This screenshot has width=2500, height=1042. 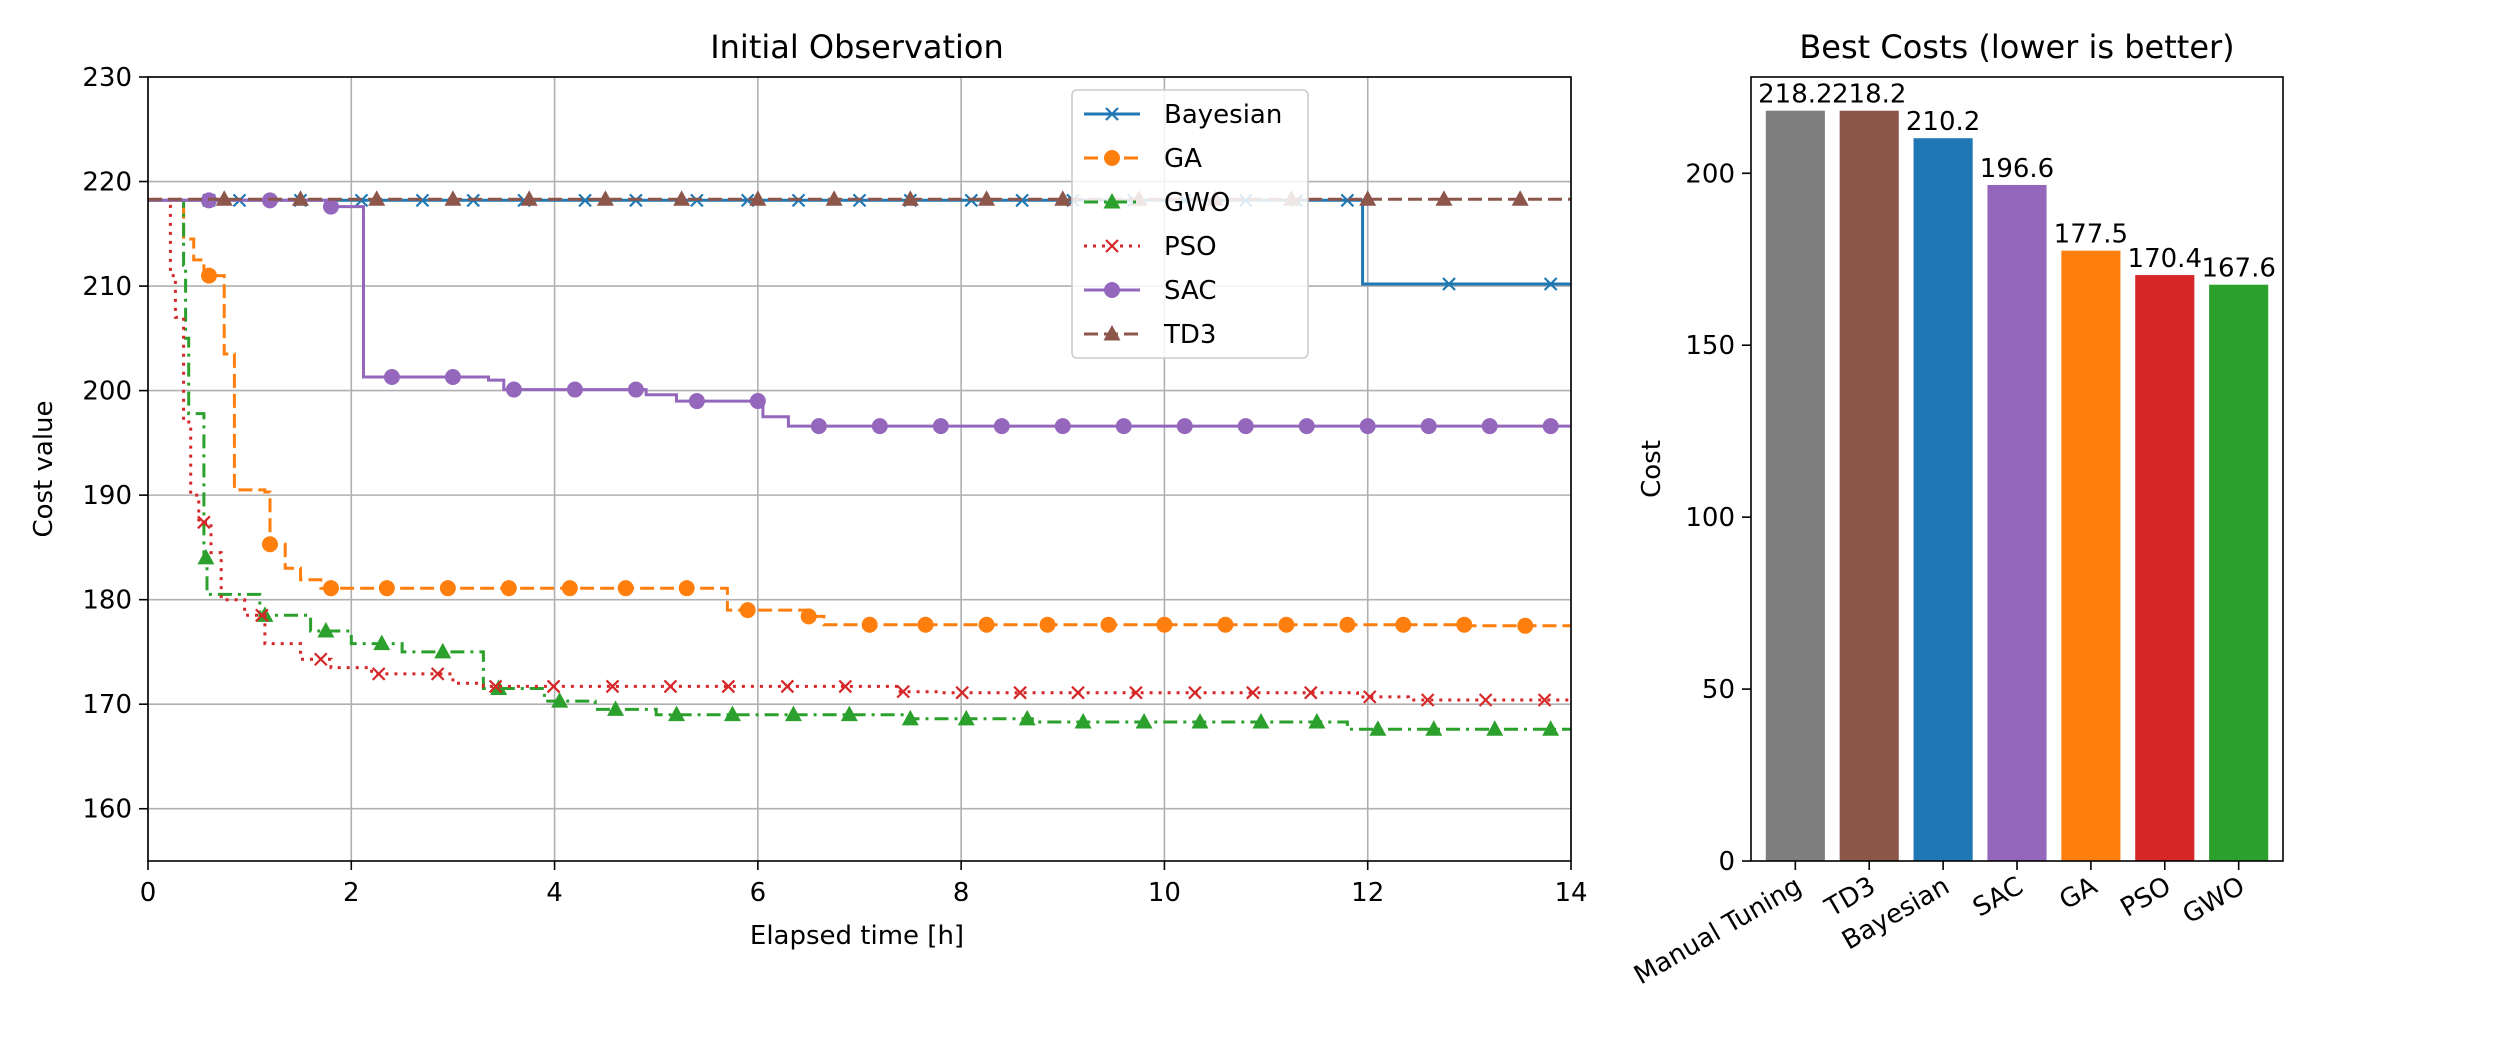 I want to click on series-bayesian, so click(x=859, y=242).